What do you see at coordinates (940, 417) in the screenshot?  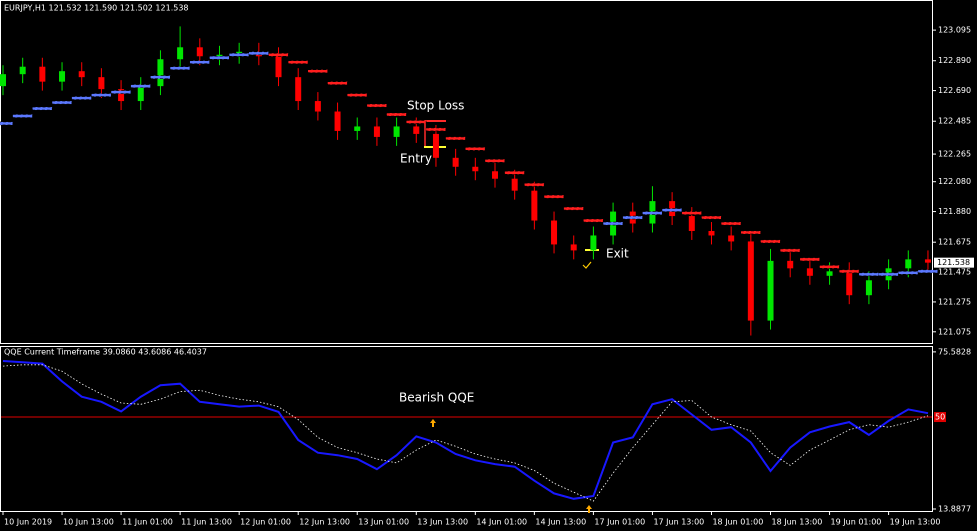 I see `level-box` at bounding box center [940, 417].